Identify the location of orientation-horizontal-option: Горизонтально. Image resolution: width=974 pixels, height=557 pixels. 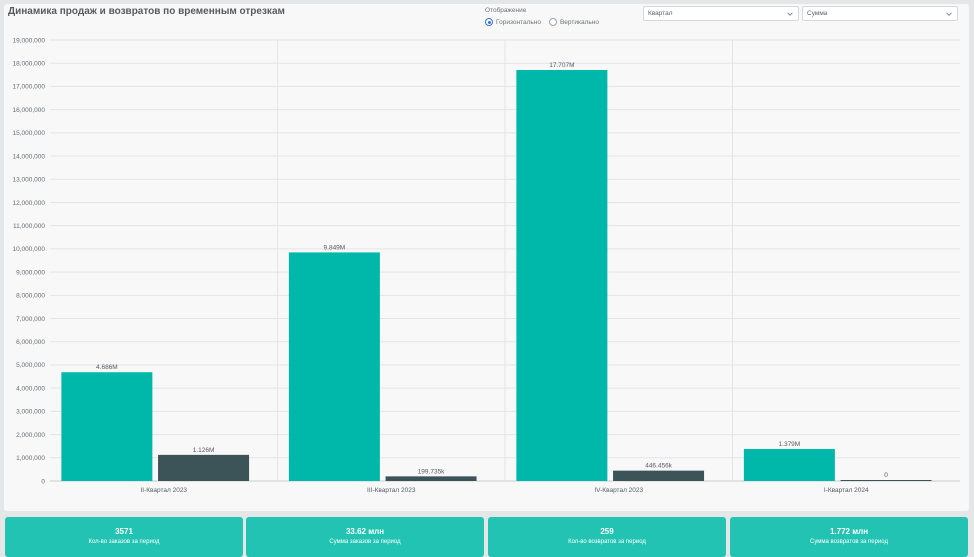
(513, 22).